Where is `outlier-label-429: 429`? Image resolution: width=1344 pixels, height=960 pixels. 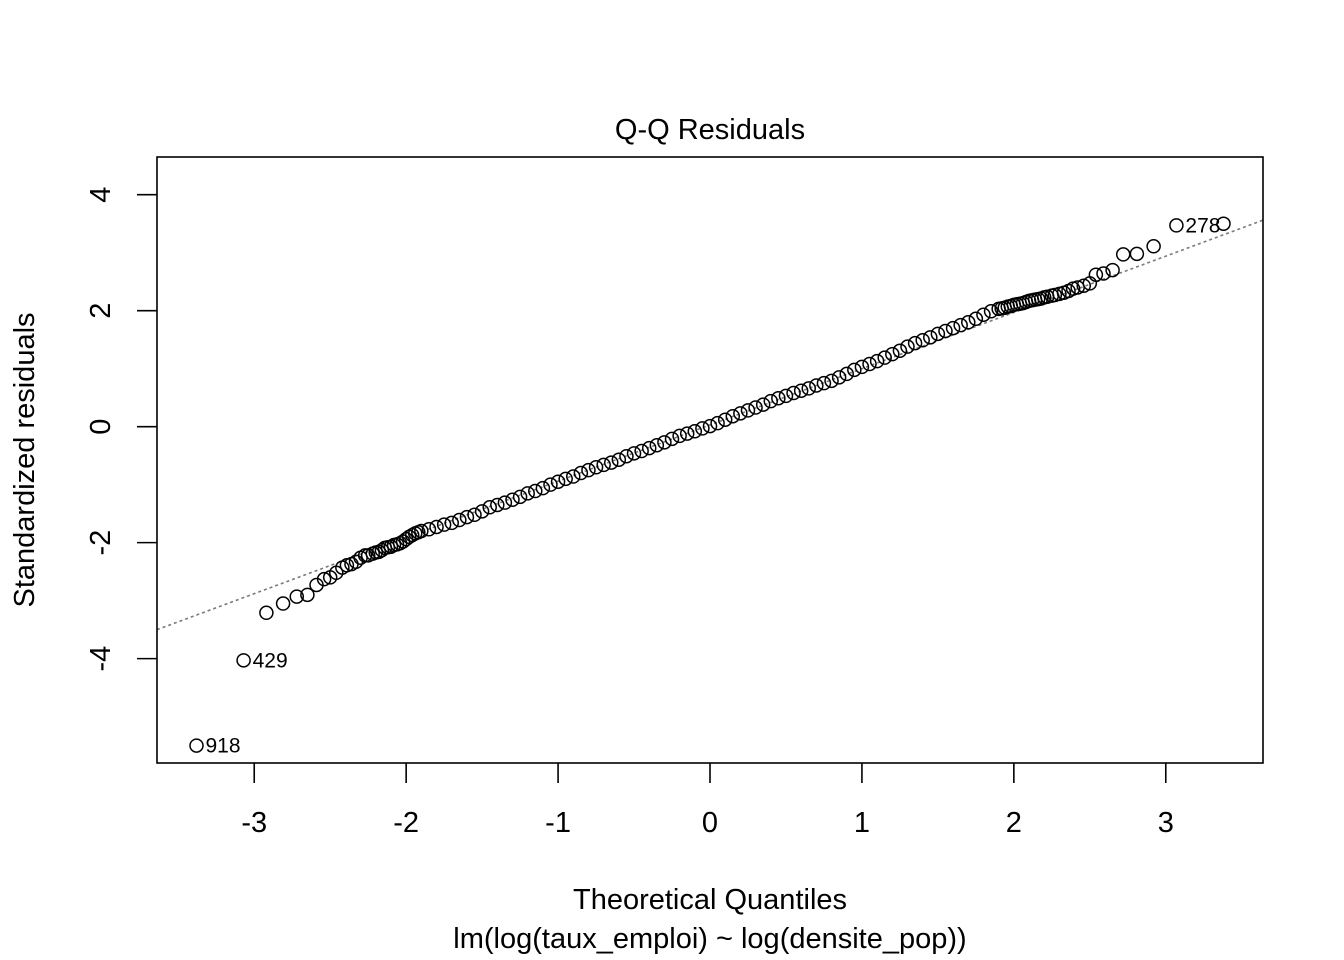 outlier-label-429: 429 is located at coordinates (270, 660).